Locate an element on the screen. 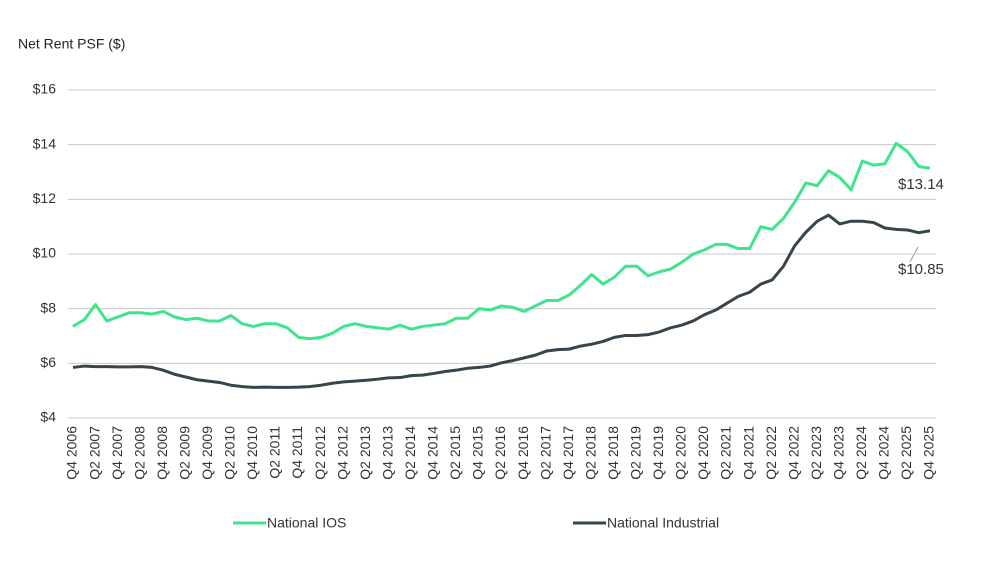  x-tick-label: Q4 2014 is located at coordinates (433, 453).